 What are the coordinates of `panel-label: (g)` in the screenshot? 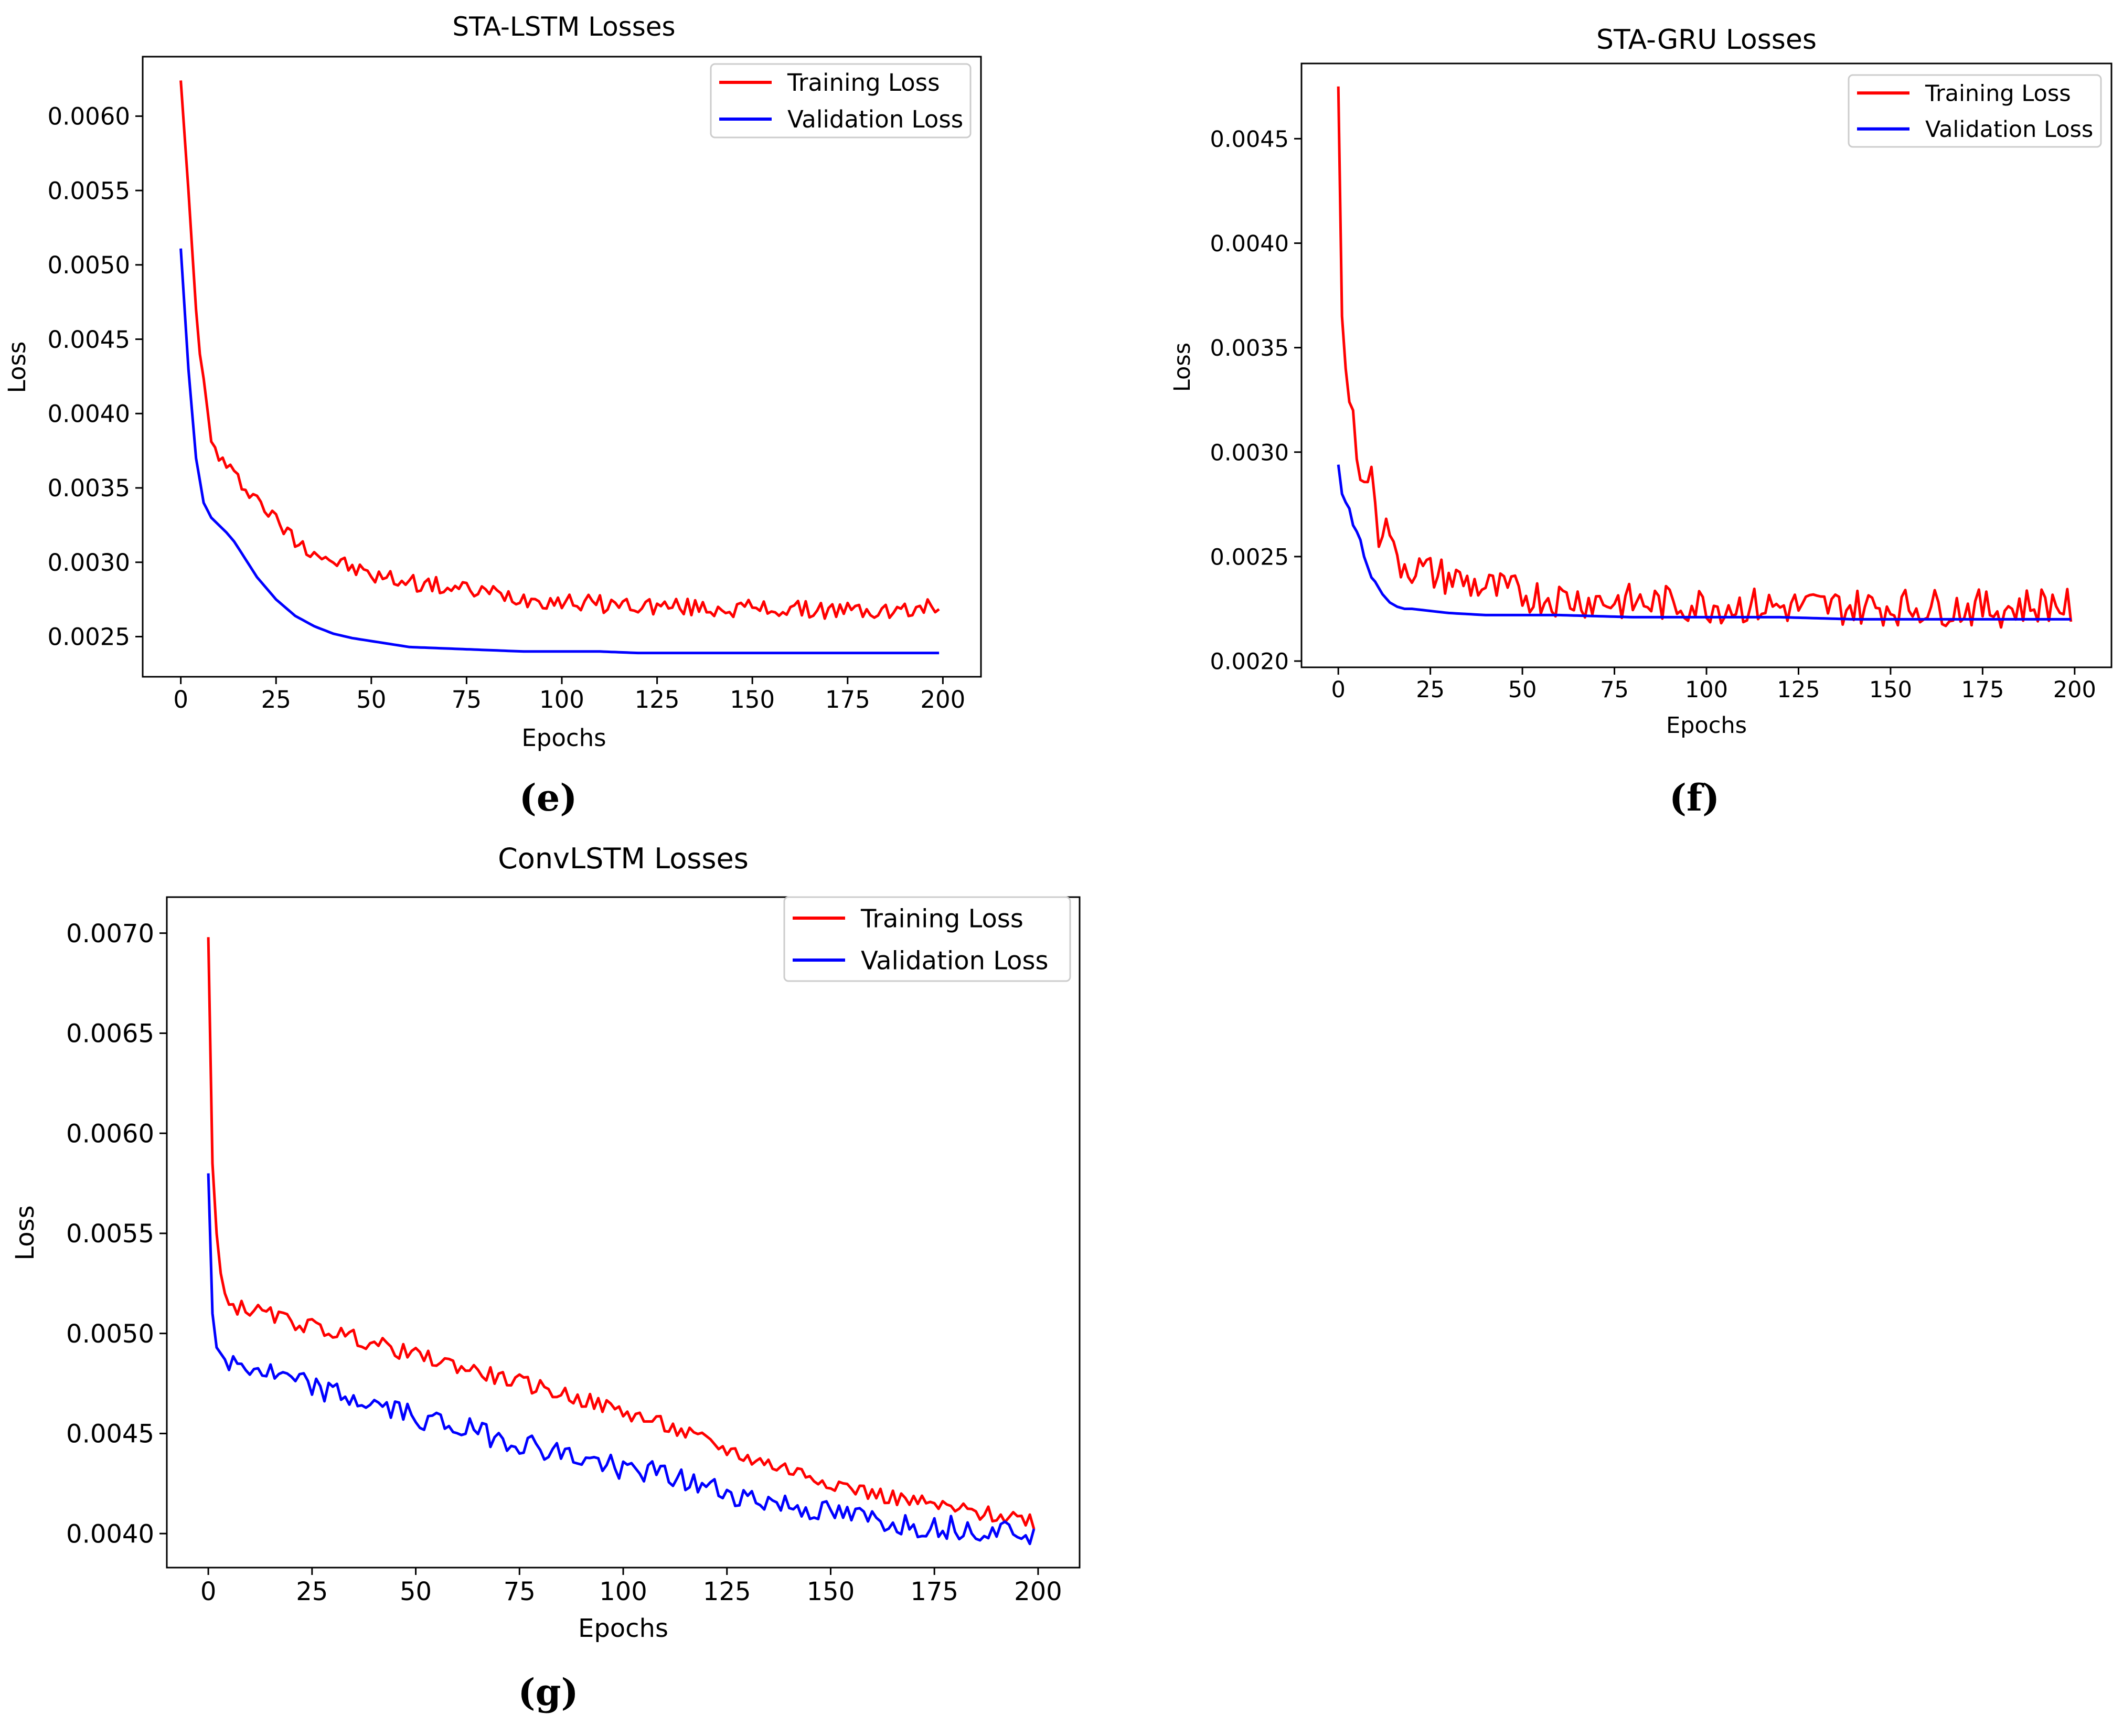 It's located at (548, 1692).